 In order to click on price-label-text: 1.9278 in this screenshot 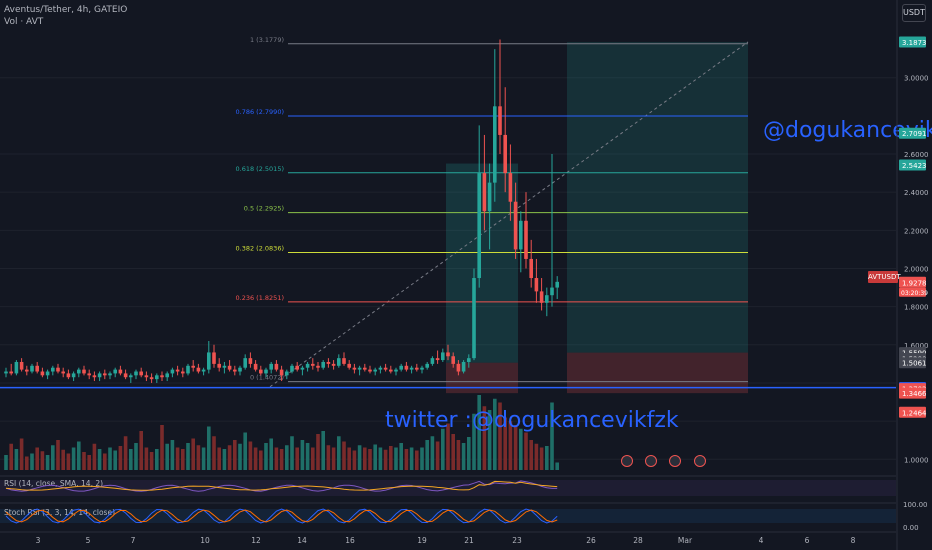, I will do `click(914, 283)`.